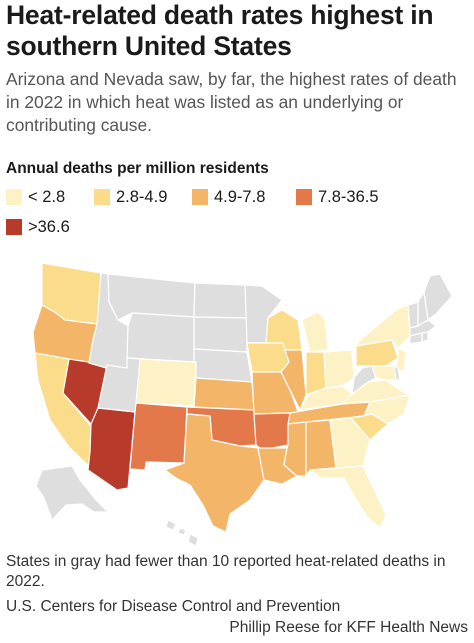  I want to click on state-rhode-island, so click(425, 337).